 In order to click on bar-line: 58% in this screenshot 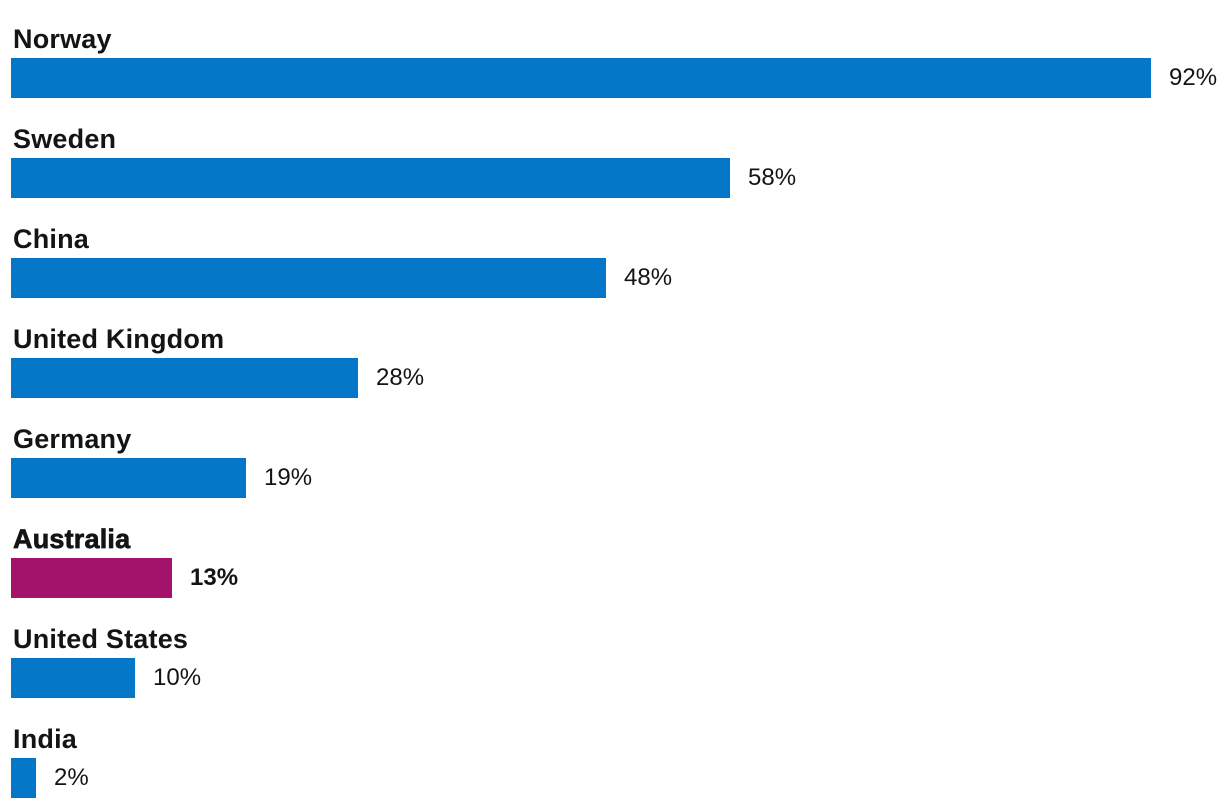, I will do `click(615, 178)`.